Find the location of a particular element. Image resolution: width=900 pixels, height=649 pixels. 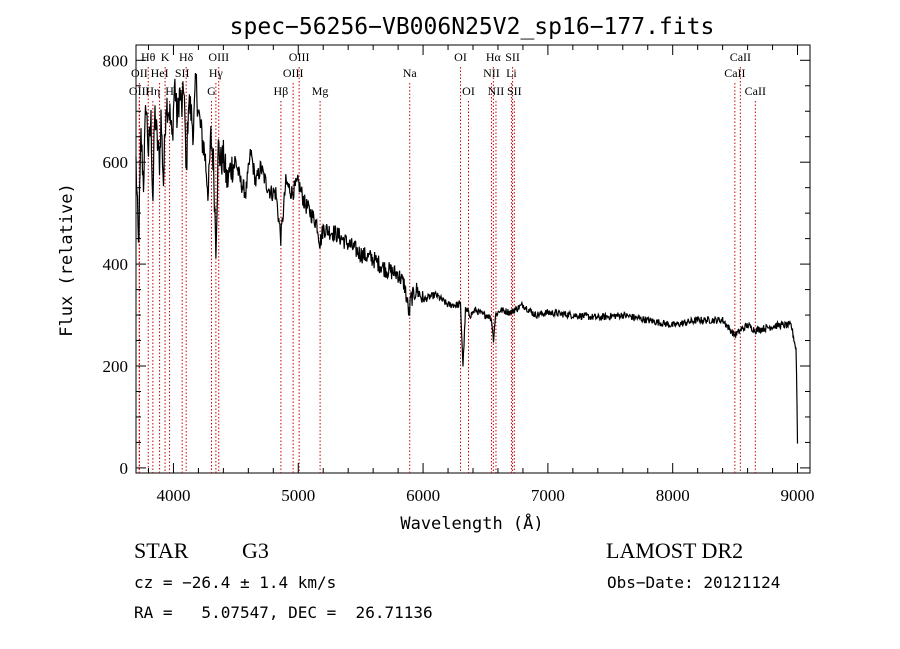

line-marker-label: OII is located at coordinates (139, 73).